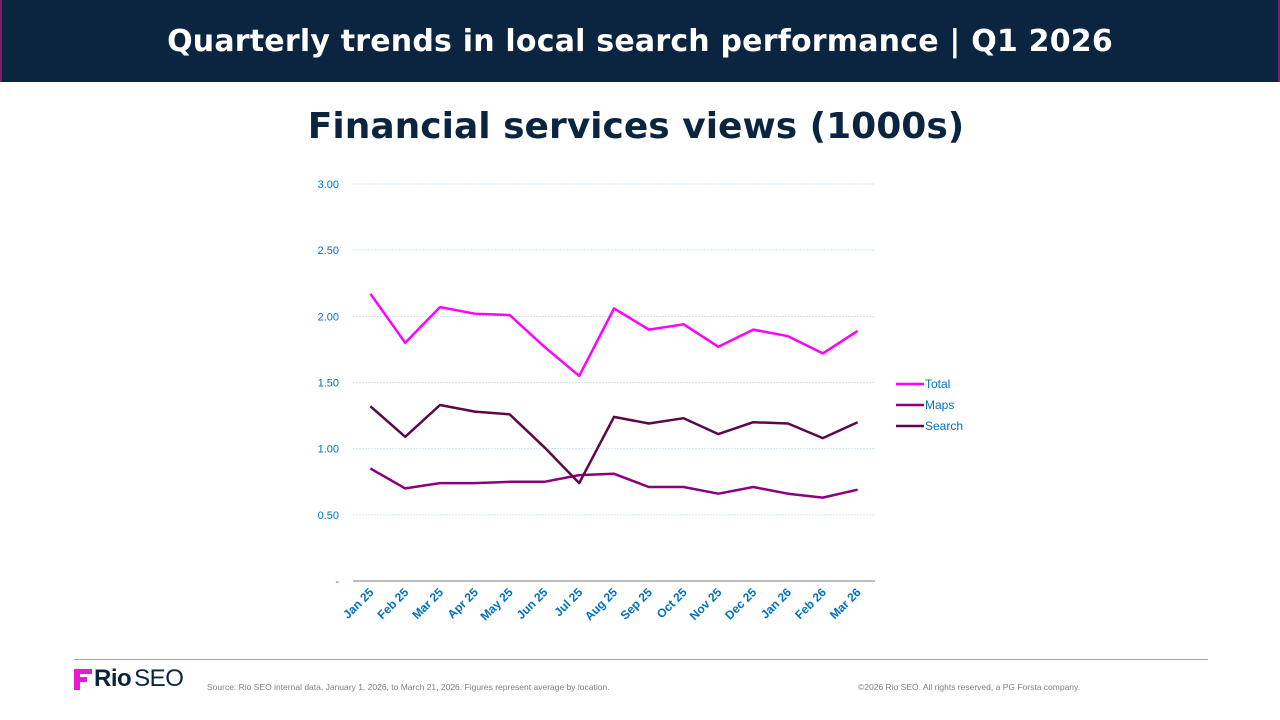 This screenshot has width=1280, height=720. What do you see at coordinates (776, 603) in the screenshot?
I see `x-tick-label: Jan 26` at bounding box center [776, 603].